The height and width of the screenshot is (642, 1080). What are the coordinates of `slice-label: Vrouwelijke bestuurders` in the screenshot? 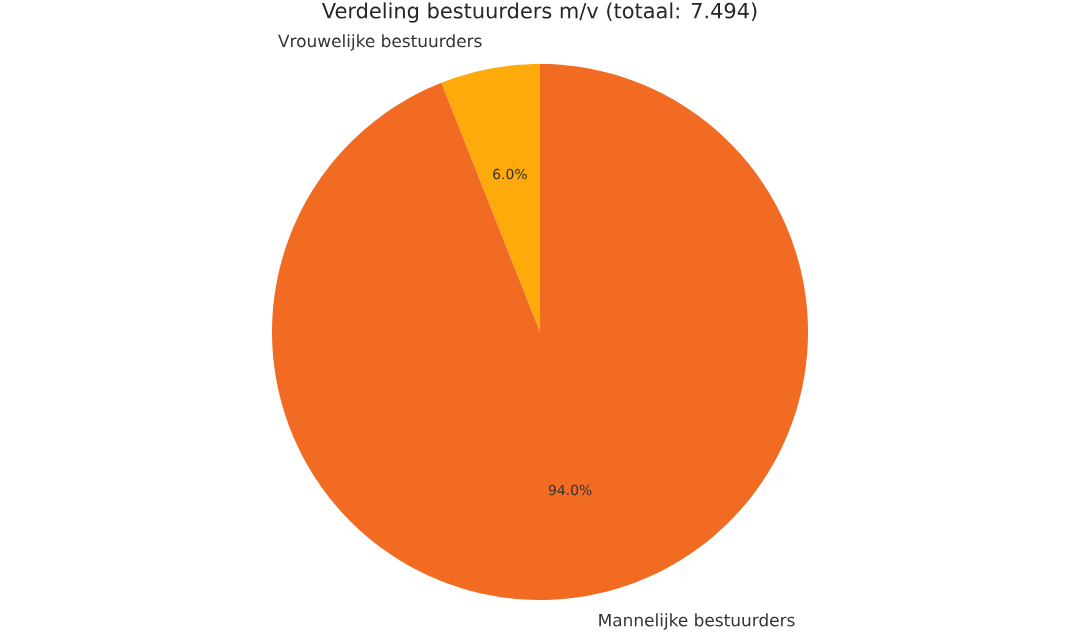 It's located at (380, 42).